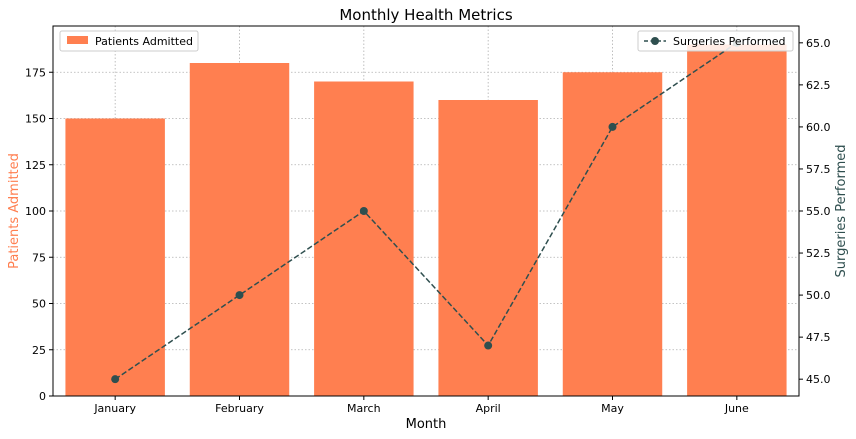  Describe the element at coordinates (818, 127) in the screenshot. I see `y2-tick-label: 60.0` at that location.